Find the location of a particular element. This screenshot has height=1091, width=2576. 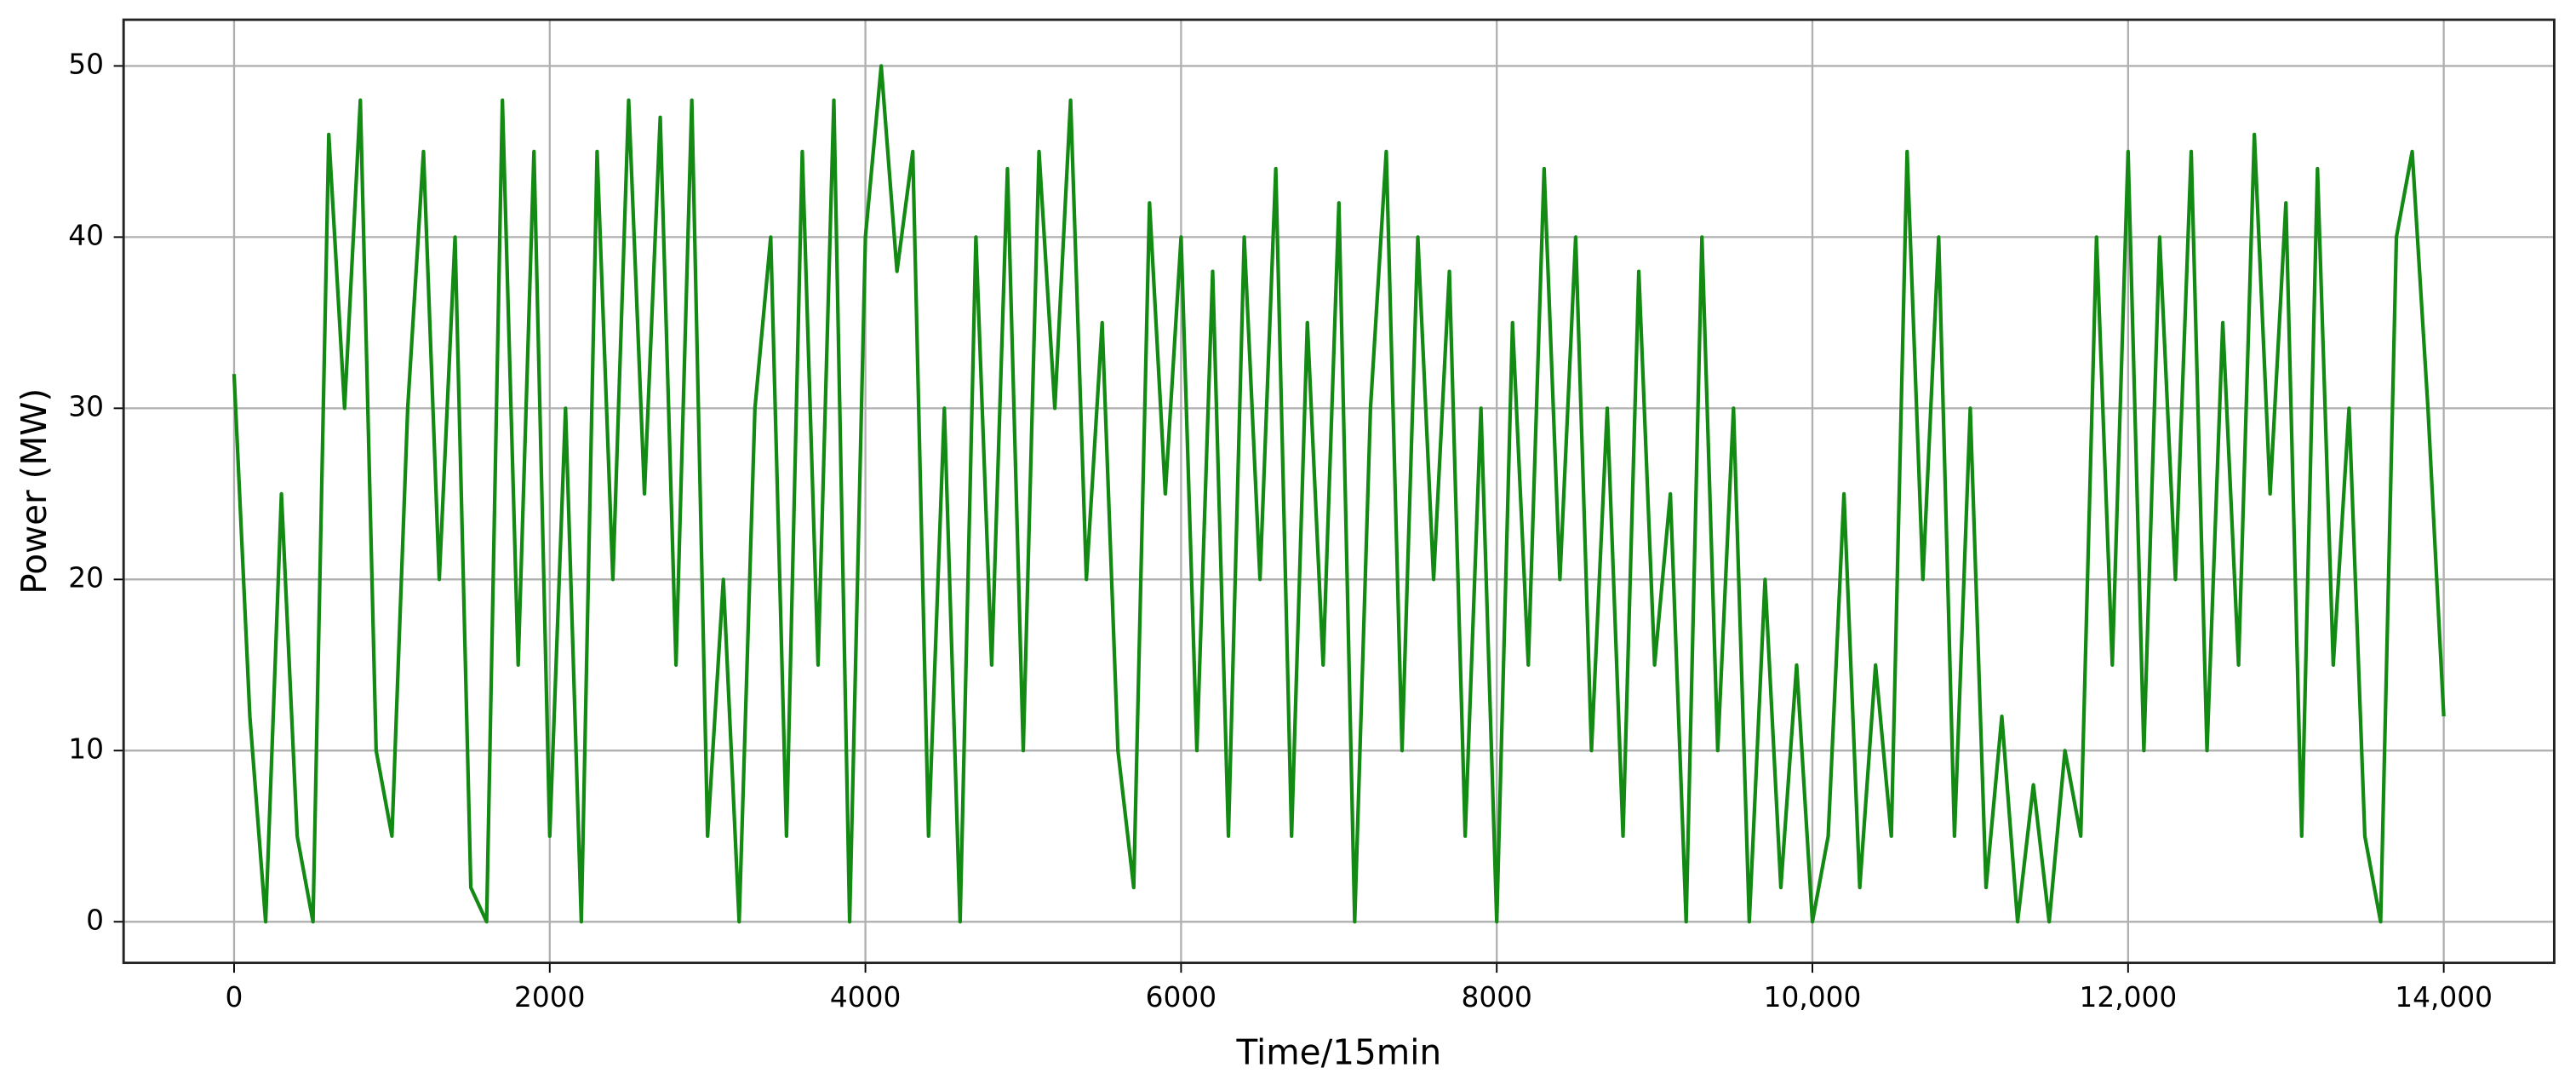

x-tick-label: 8000 is located at coordinates (1496, 997).